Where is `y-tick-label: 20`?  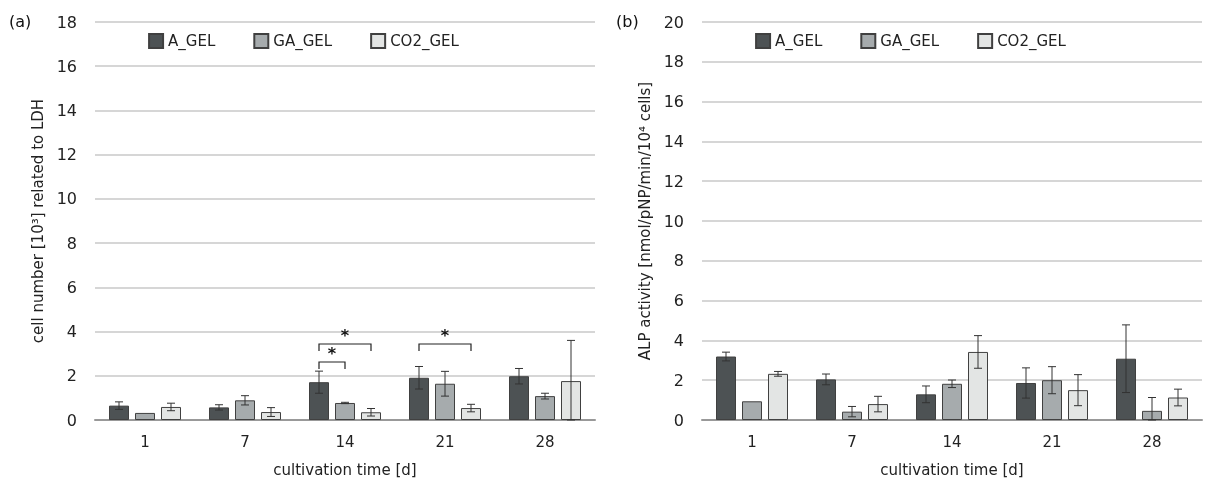
y-tick-label: 20 is located at coordinates (673, 22).